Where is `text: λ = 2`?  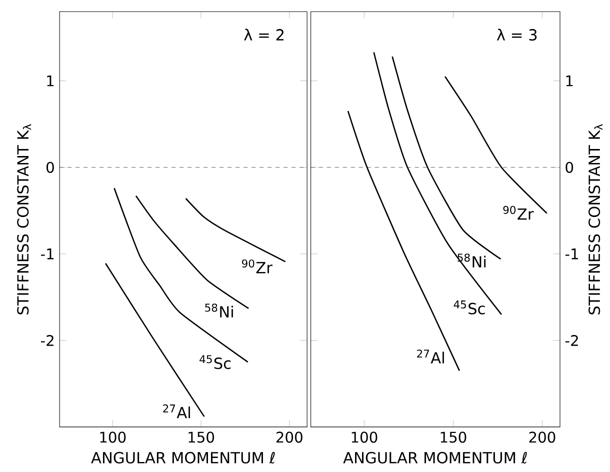 text: λ = 2 is located at coordinates (264, 34).